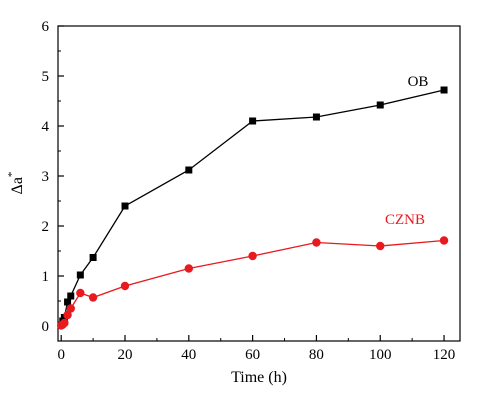 Image resolution: width=500 pixels, height=404 pixels. Describe the element at coordinates (46, 327) in the screenshot. I see `y-tick-label: 0` at that location.